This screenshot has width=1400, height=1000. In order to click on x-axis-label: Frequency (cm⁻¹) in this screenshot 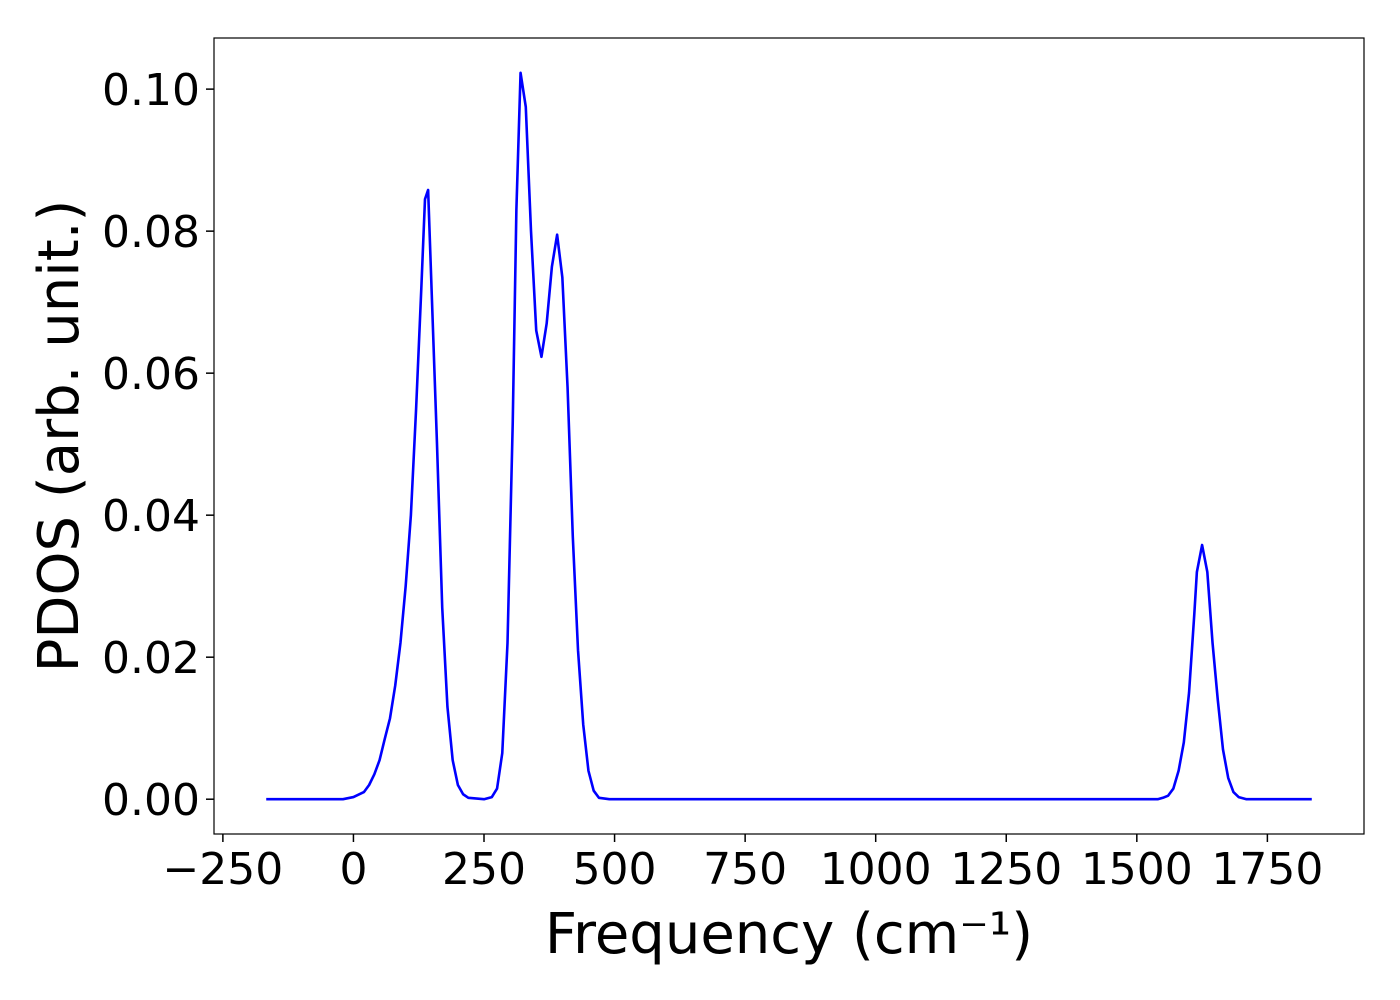, I will do `click(789, 934)`.